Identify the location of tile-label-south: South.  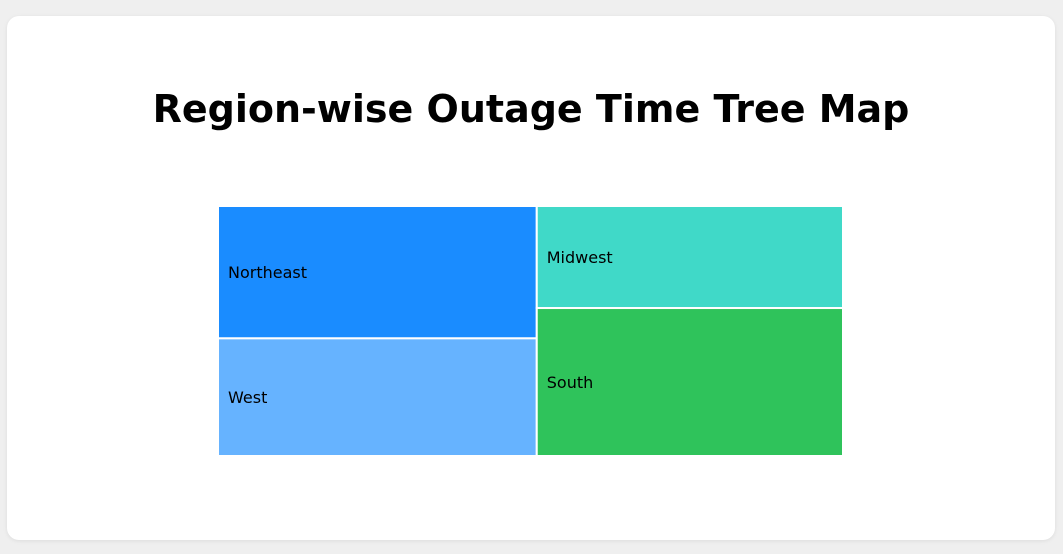
(570, 382).